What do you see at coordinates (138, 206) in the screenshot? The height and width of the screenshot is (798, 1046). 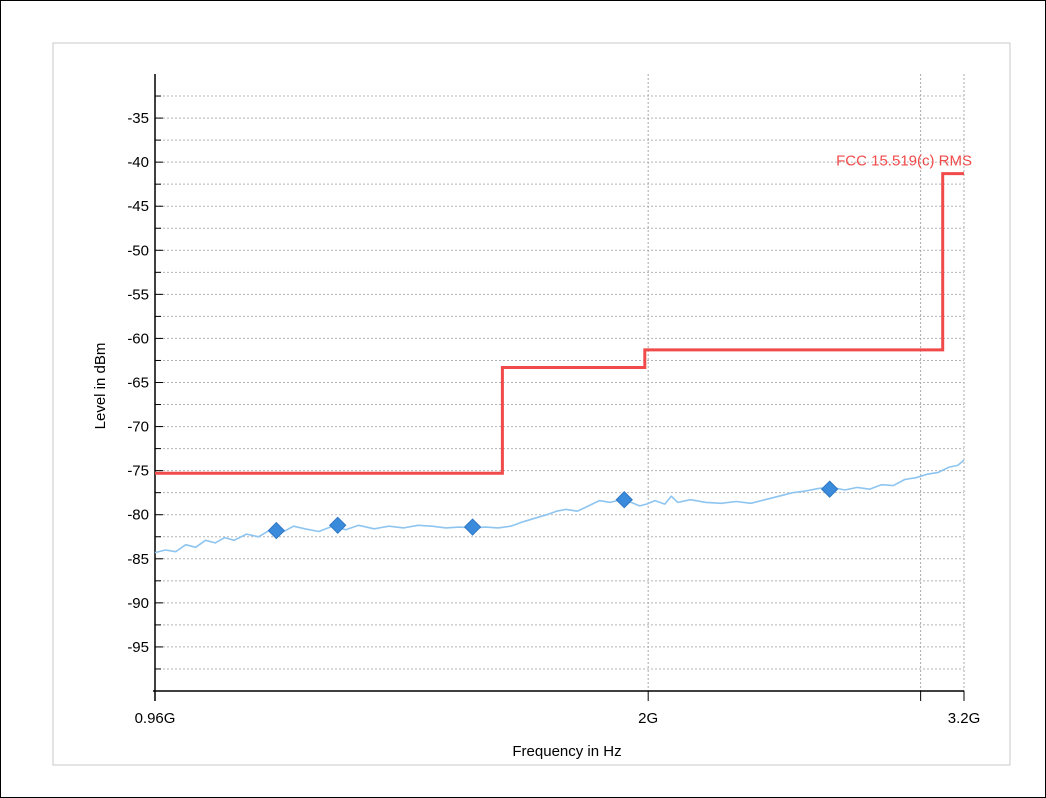 I see `y-tick-label: -45` at bounding box center [138, 206].